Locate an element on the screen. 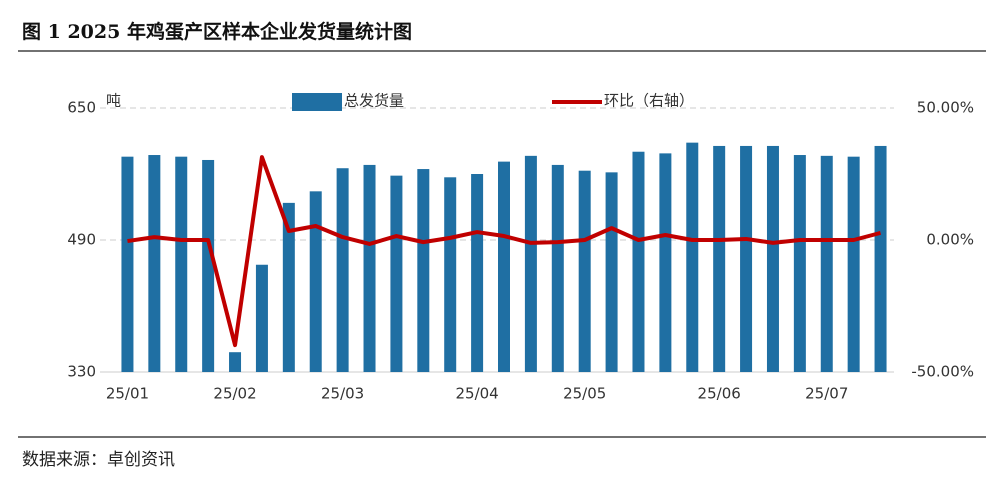 Image resolution: width=1002 pixels, height=479 pixels. x-tick-label: 25/02 is located at coordinates (234, 394).